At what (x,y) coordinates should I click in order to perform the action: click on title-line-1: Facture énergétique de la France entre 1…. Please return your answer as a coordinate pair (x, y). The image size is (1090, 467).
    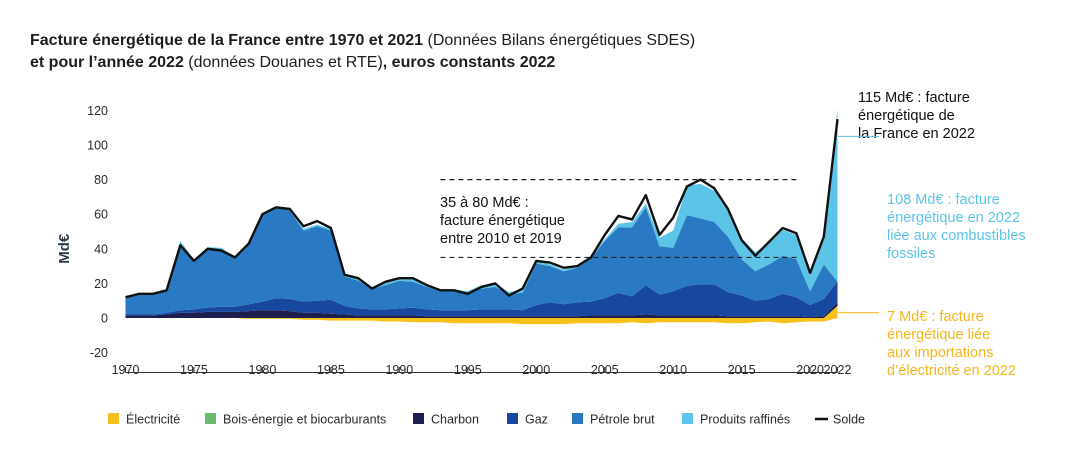
    Looking at the image, I should click on (362, 41).